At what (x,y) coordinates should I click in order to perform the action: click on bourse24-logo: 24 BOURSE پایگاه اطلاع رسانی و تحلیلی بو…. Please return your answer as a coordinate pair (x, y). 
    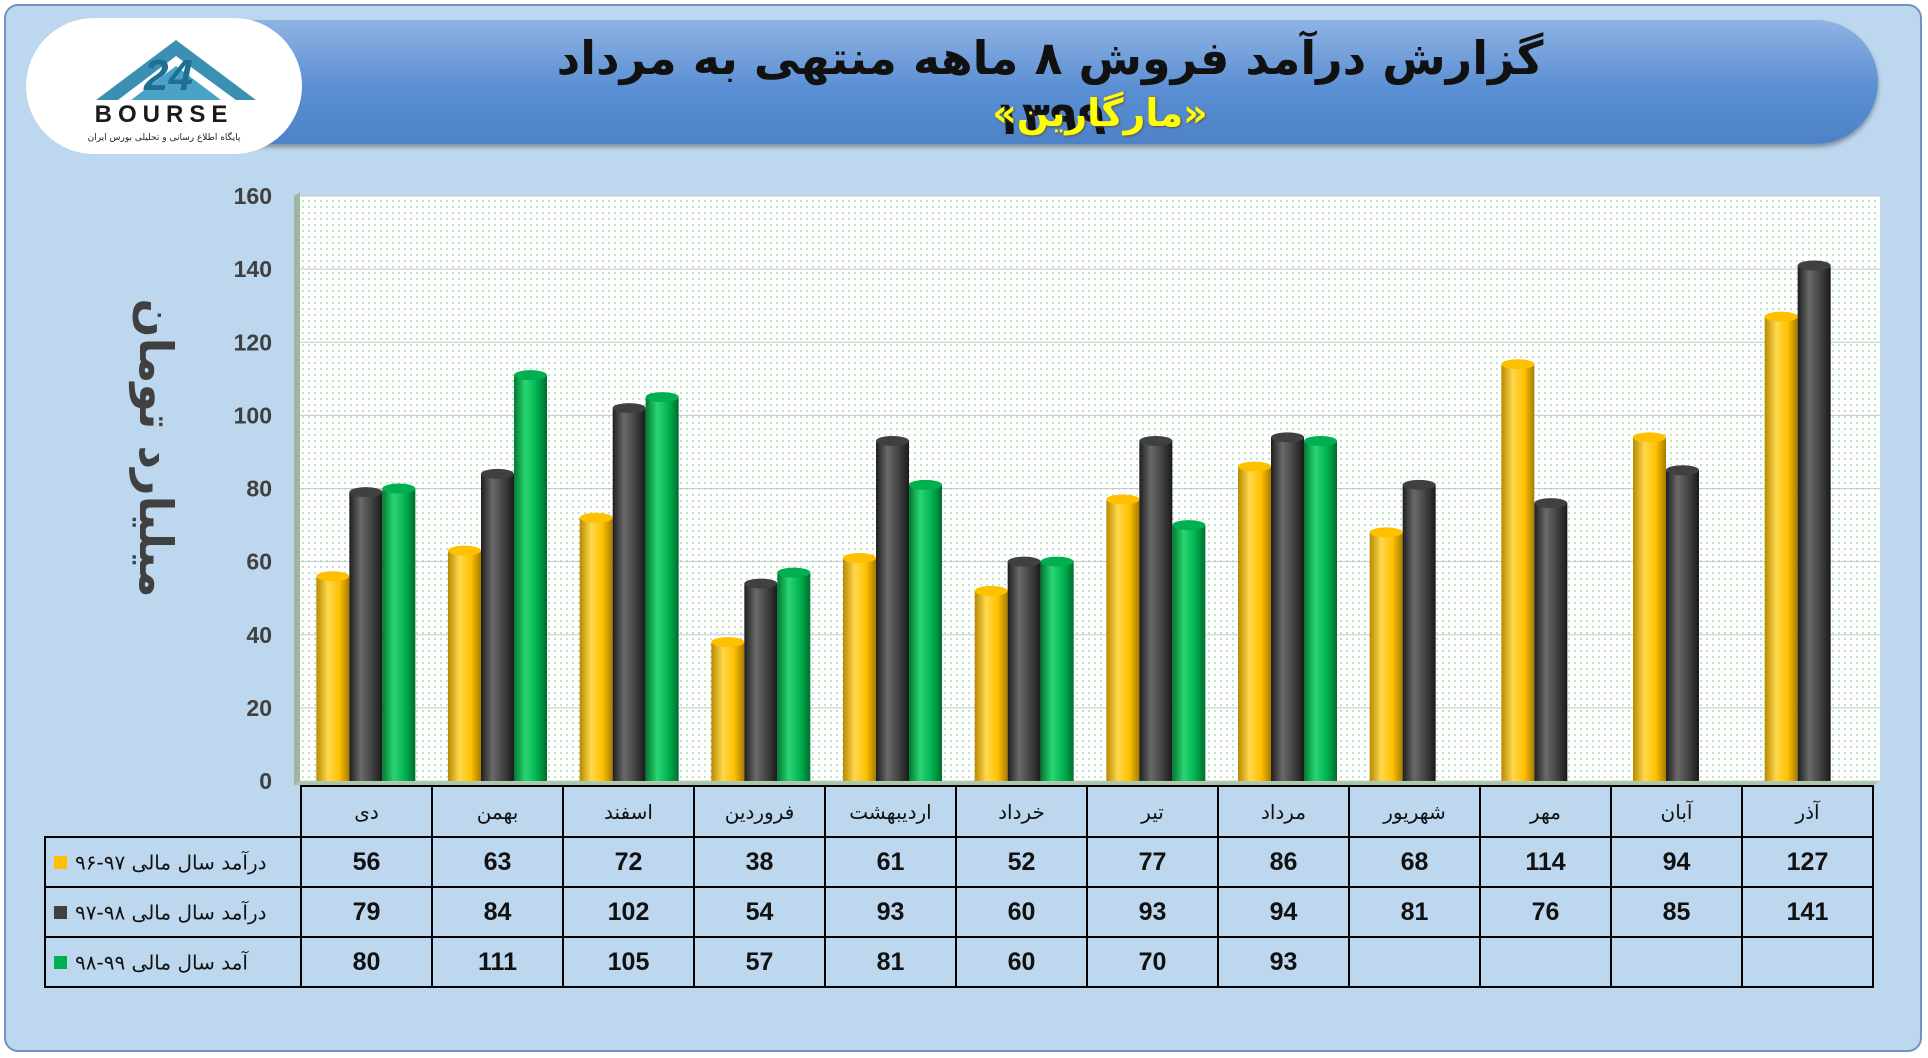
    Looking at the image, I should click on (164, 86).